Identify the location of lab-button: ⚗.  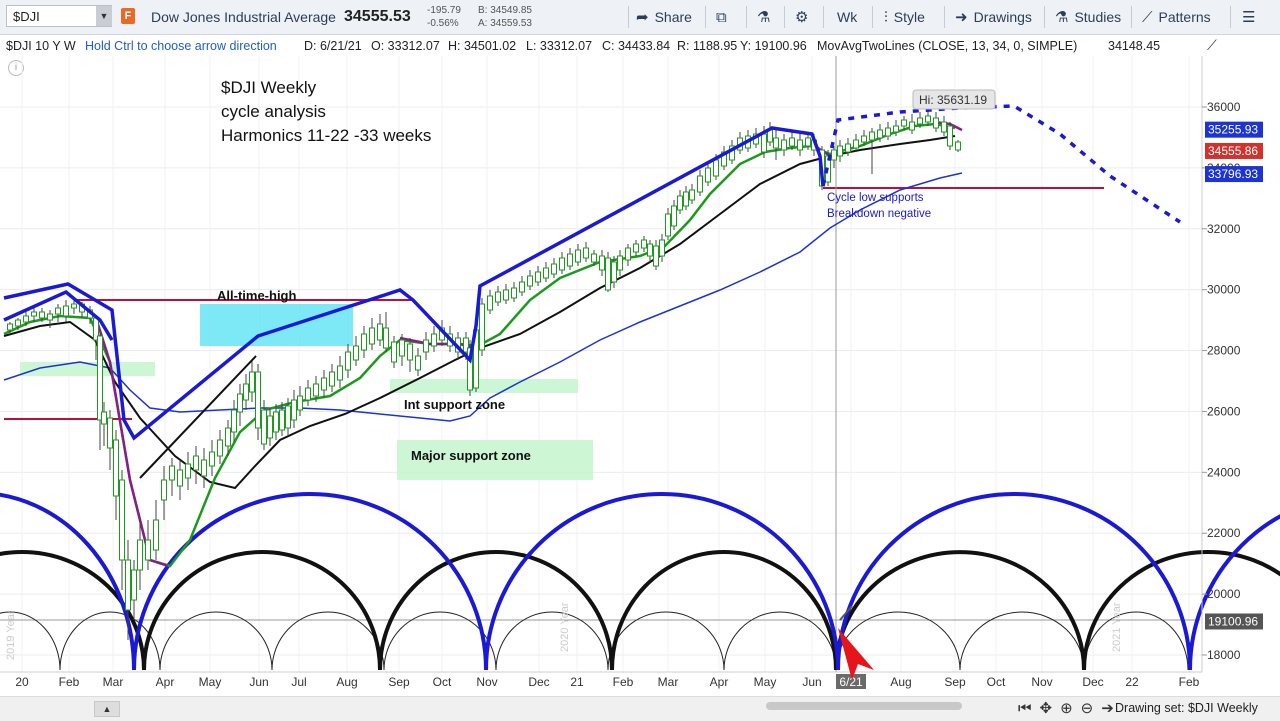
(763, 17).